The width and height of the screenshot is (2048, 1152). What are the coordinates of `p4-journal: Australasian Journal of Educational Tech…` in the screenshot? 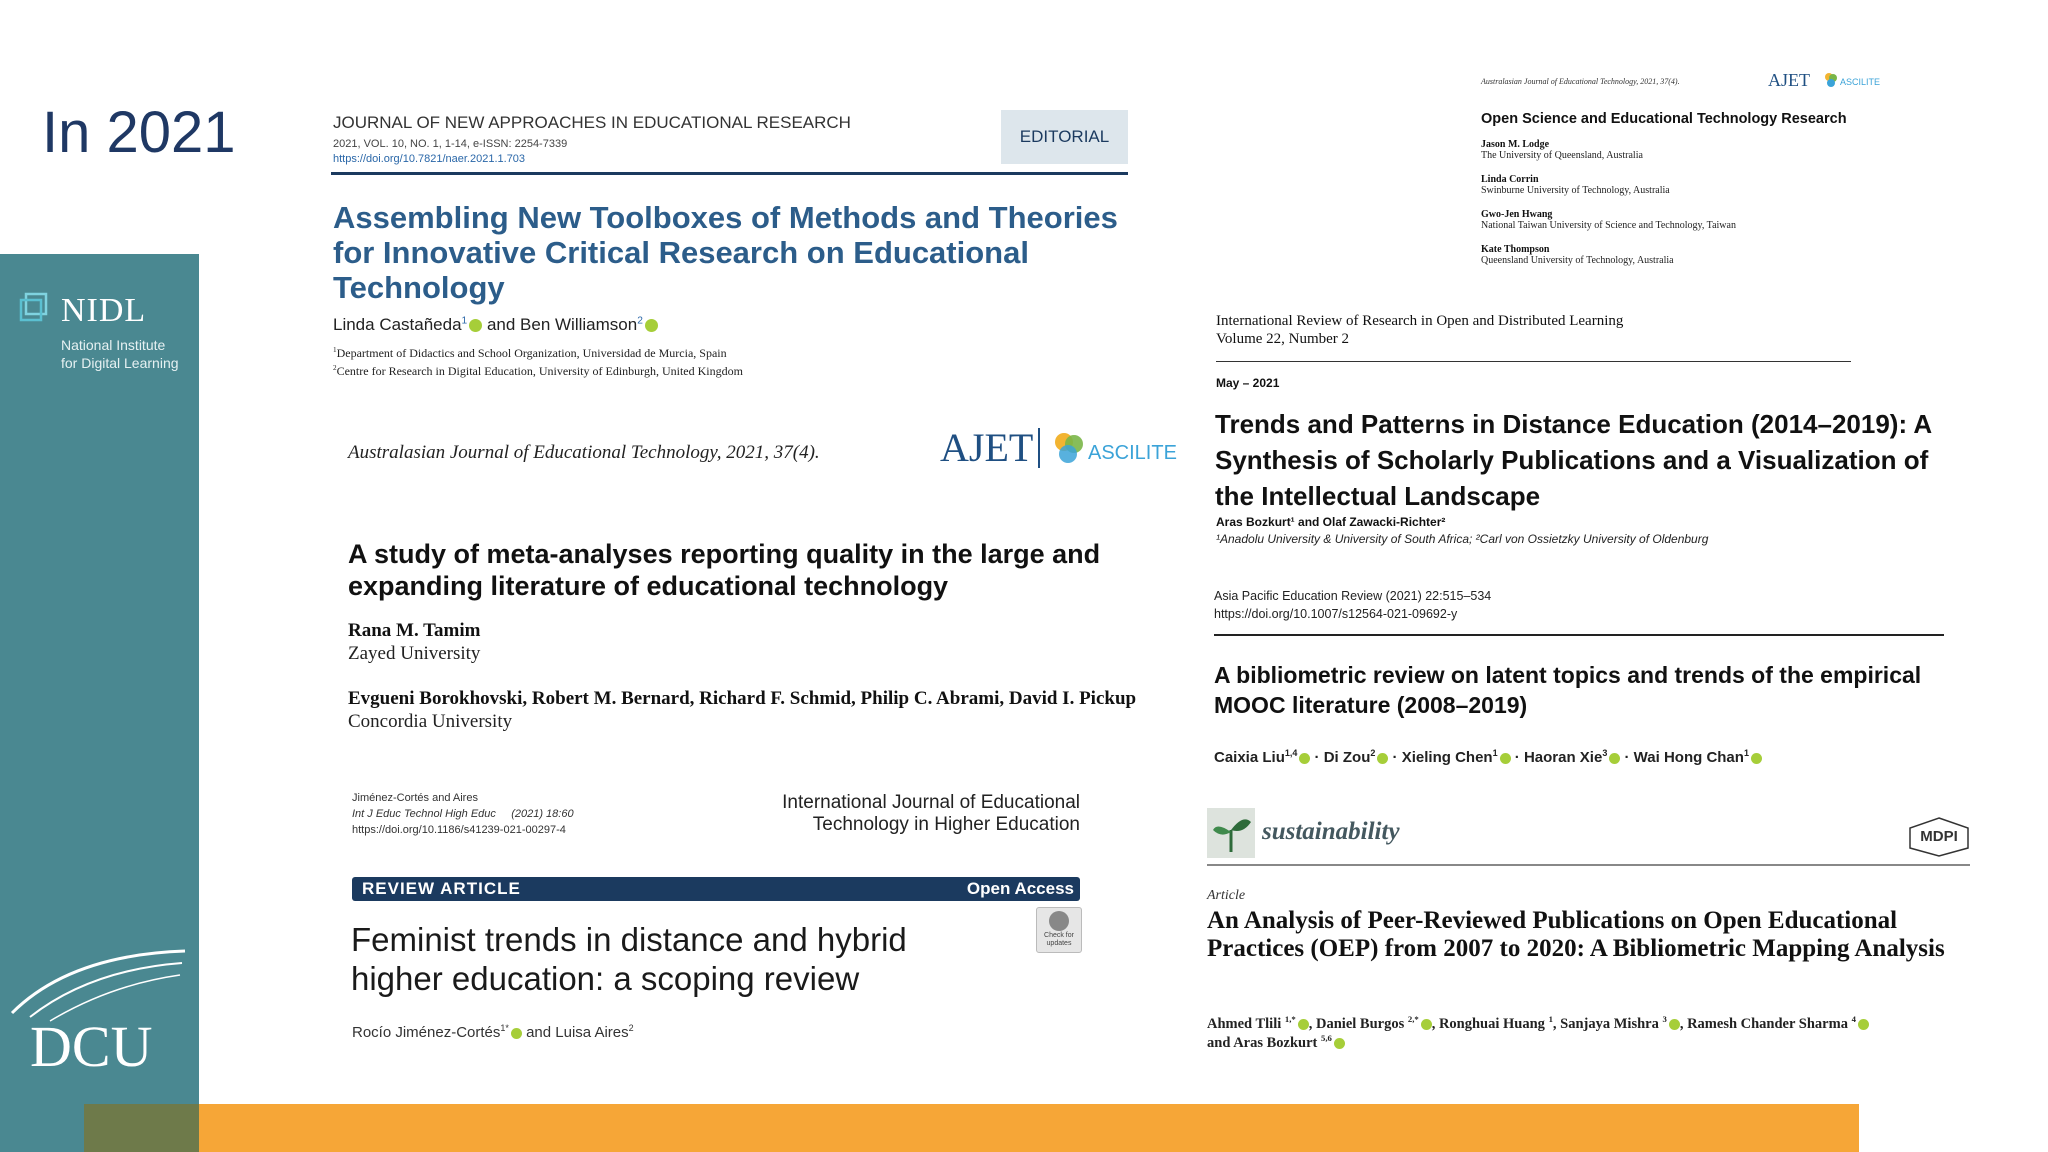 It's located at (1580, 81).